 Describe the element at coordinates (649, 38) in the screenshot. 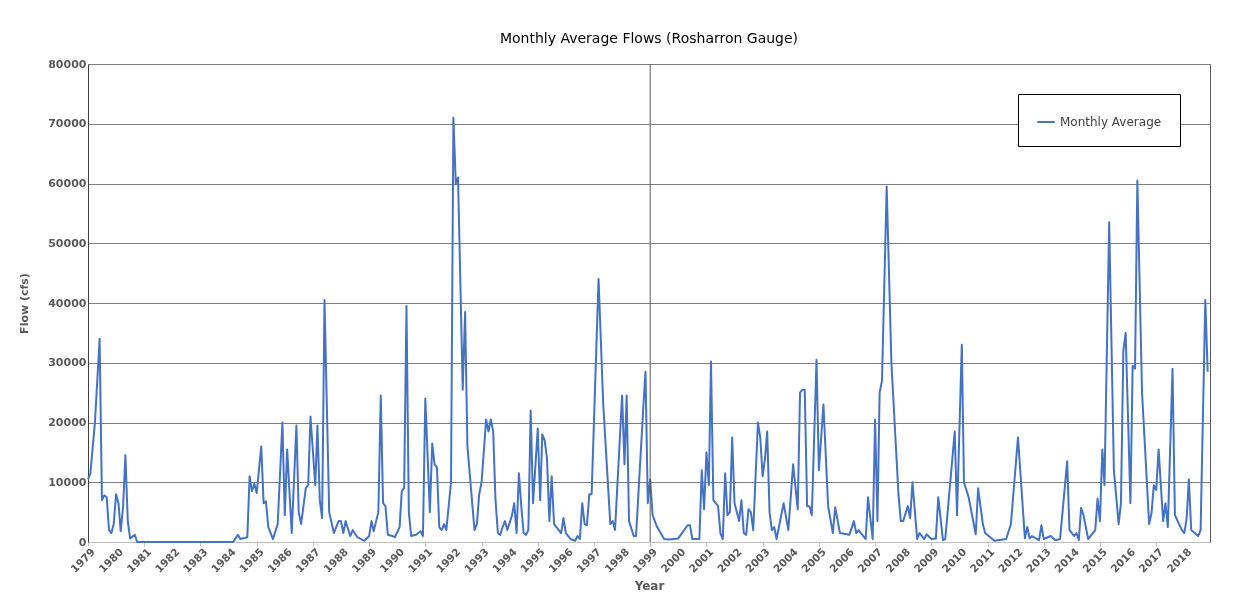

I see `chart-title: Monthly Average Flows (Rosharron Gauge)` at that location.